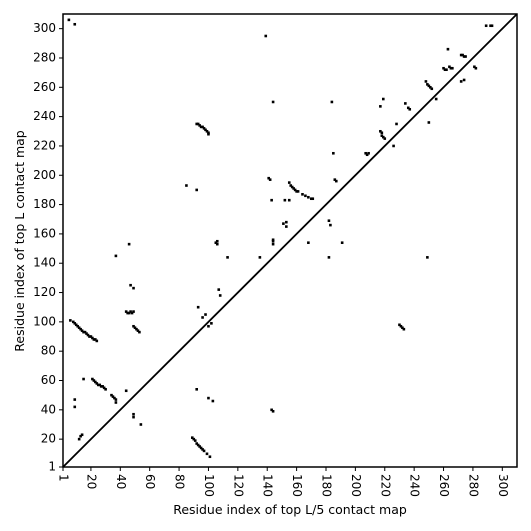 This screenshot has height=531, width=531. Describe the element at coordinates (44, 57) in the screenshot. I see `y-tick-label: 280` at that location.